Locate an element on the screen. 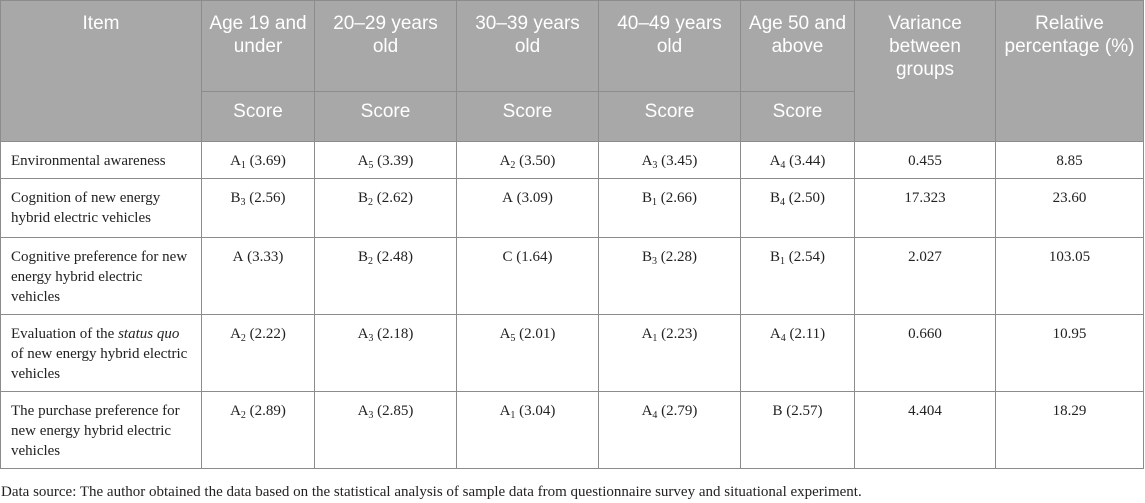 This screenshot has height=503, width=1145. score-cell: A5 (2.01) is located at coordinates (527, 353).